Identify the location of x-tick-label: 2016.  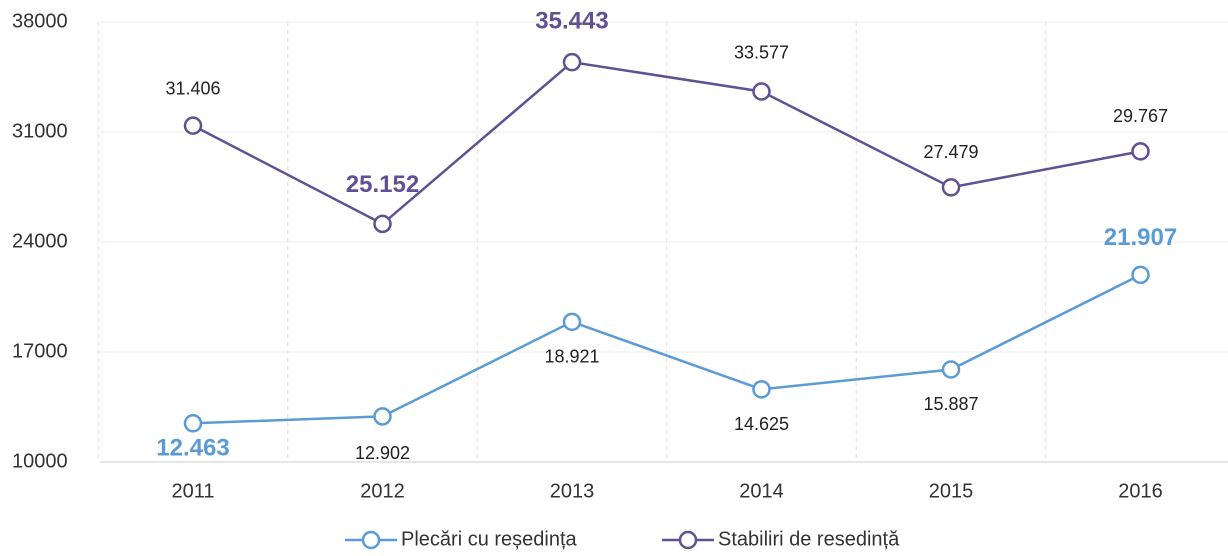
(1140, 491).